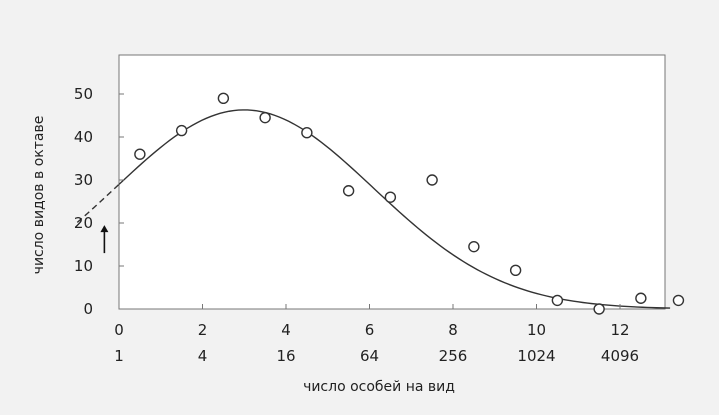 The height and width of the screenshot is (415, 719). Describe the element at coordinates (620, 356) in the screenshot. I see `x-tick-sublabel: 4096` at that location.